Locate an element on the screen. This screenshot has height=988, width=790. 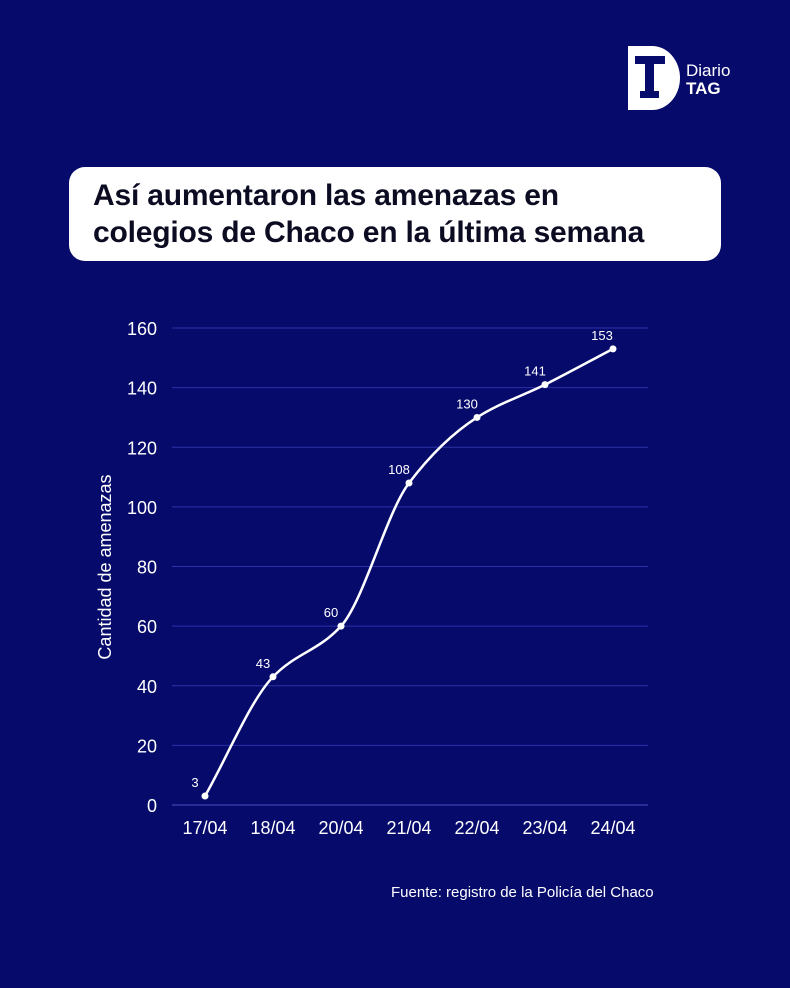
x-tick-label: 18/04 is located at coordinates (272, 828).